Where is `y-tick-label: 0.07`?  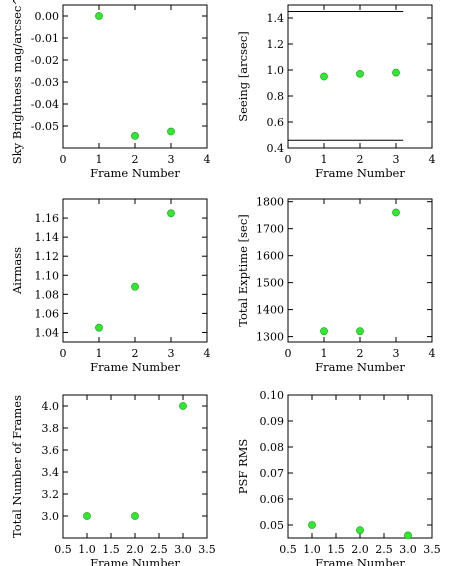 y-tick-label: 0.07 is located at coordinates (272, 473).